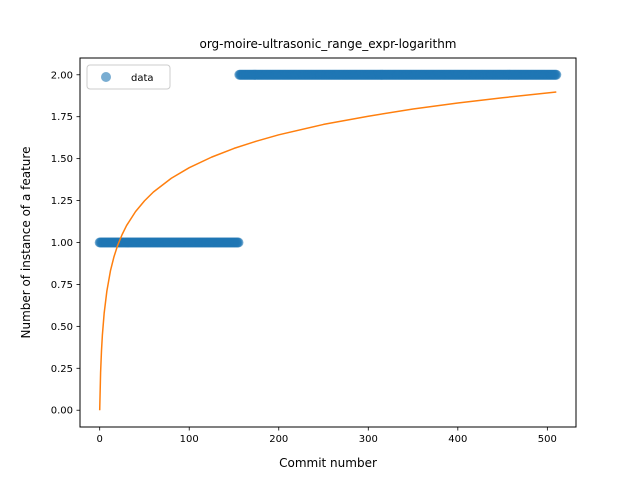  Describe the element at coordinates (62, 243) in the screenshot. I see `y-tick-label: 1.00` at that location.